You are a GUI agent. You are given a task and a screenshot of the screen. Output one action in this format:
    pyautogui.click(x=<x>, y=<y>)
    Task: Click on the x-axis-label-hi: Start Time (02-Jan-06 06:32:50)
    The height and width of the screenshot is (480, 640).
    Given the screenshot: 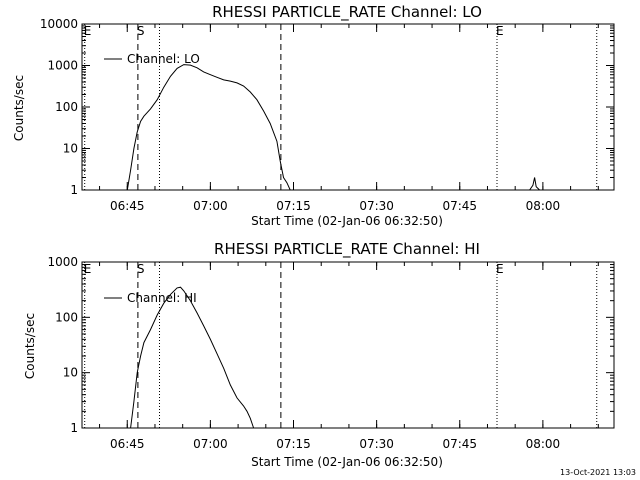 What is the action you would take?
    pyautogui.click(x=347, y=462)
    